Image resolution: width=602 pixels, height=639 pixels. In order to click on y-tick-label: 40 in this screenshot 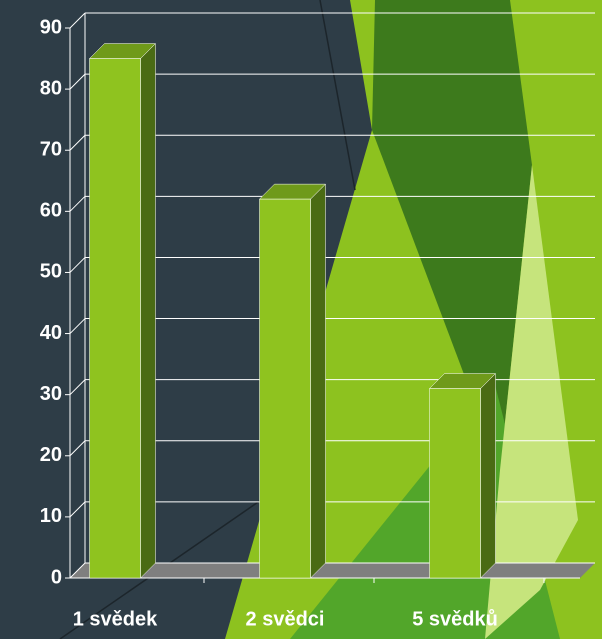, I will do `click(51, 333)`.